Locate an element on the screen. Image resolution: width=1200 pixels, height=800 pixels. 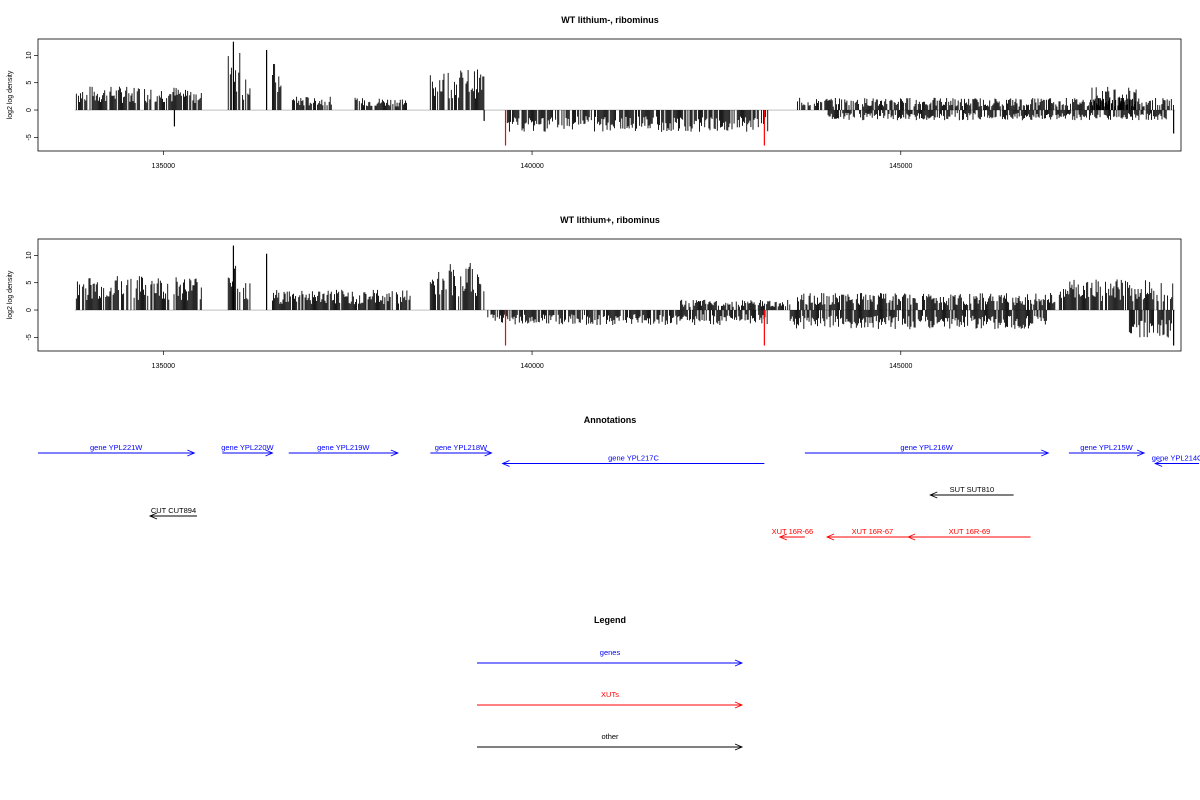
annotation-other-arrow: CUT CUT894 is located at coordinates (172, 513).